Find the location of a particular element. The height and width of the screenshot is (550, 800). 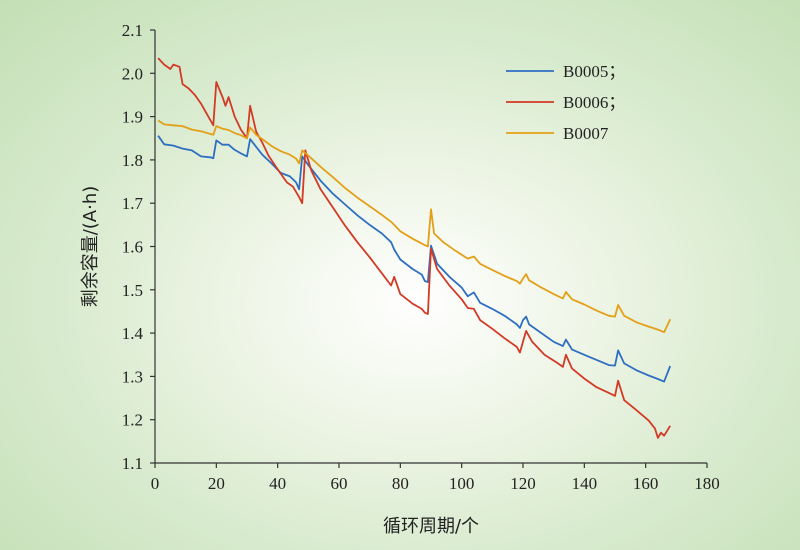

legend-label-1: B0005； is located at coordinates (594, 71).